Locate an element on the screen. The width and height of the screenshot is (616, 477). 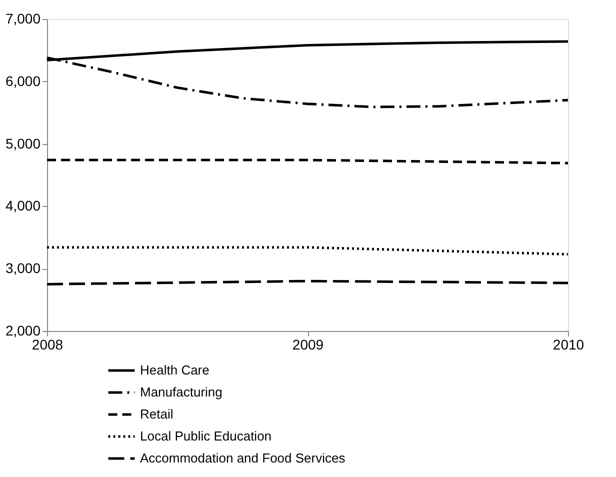
y-tick-label: 5,000 is located at coordinates (23, 143).